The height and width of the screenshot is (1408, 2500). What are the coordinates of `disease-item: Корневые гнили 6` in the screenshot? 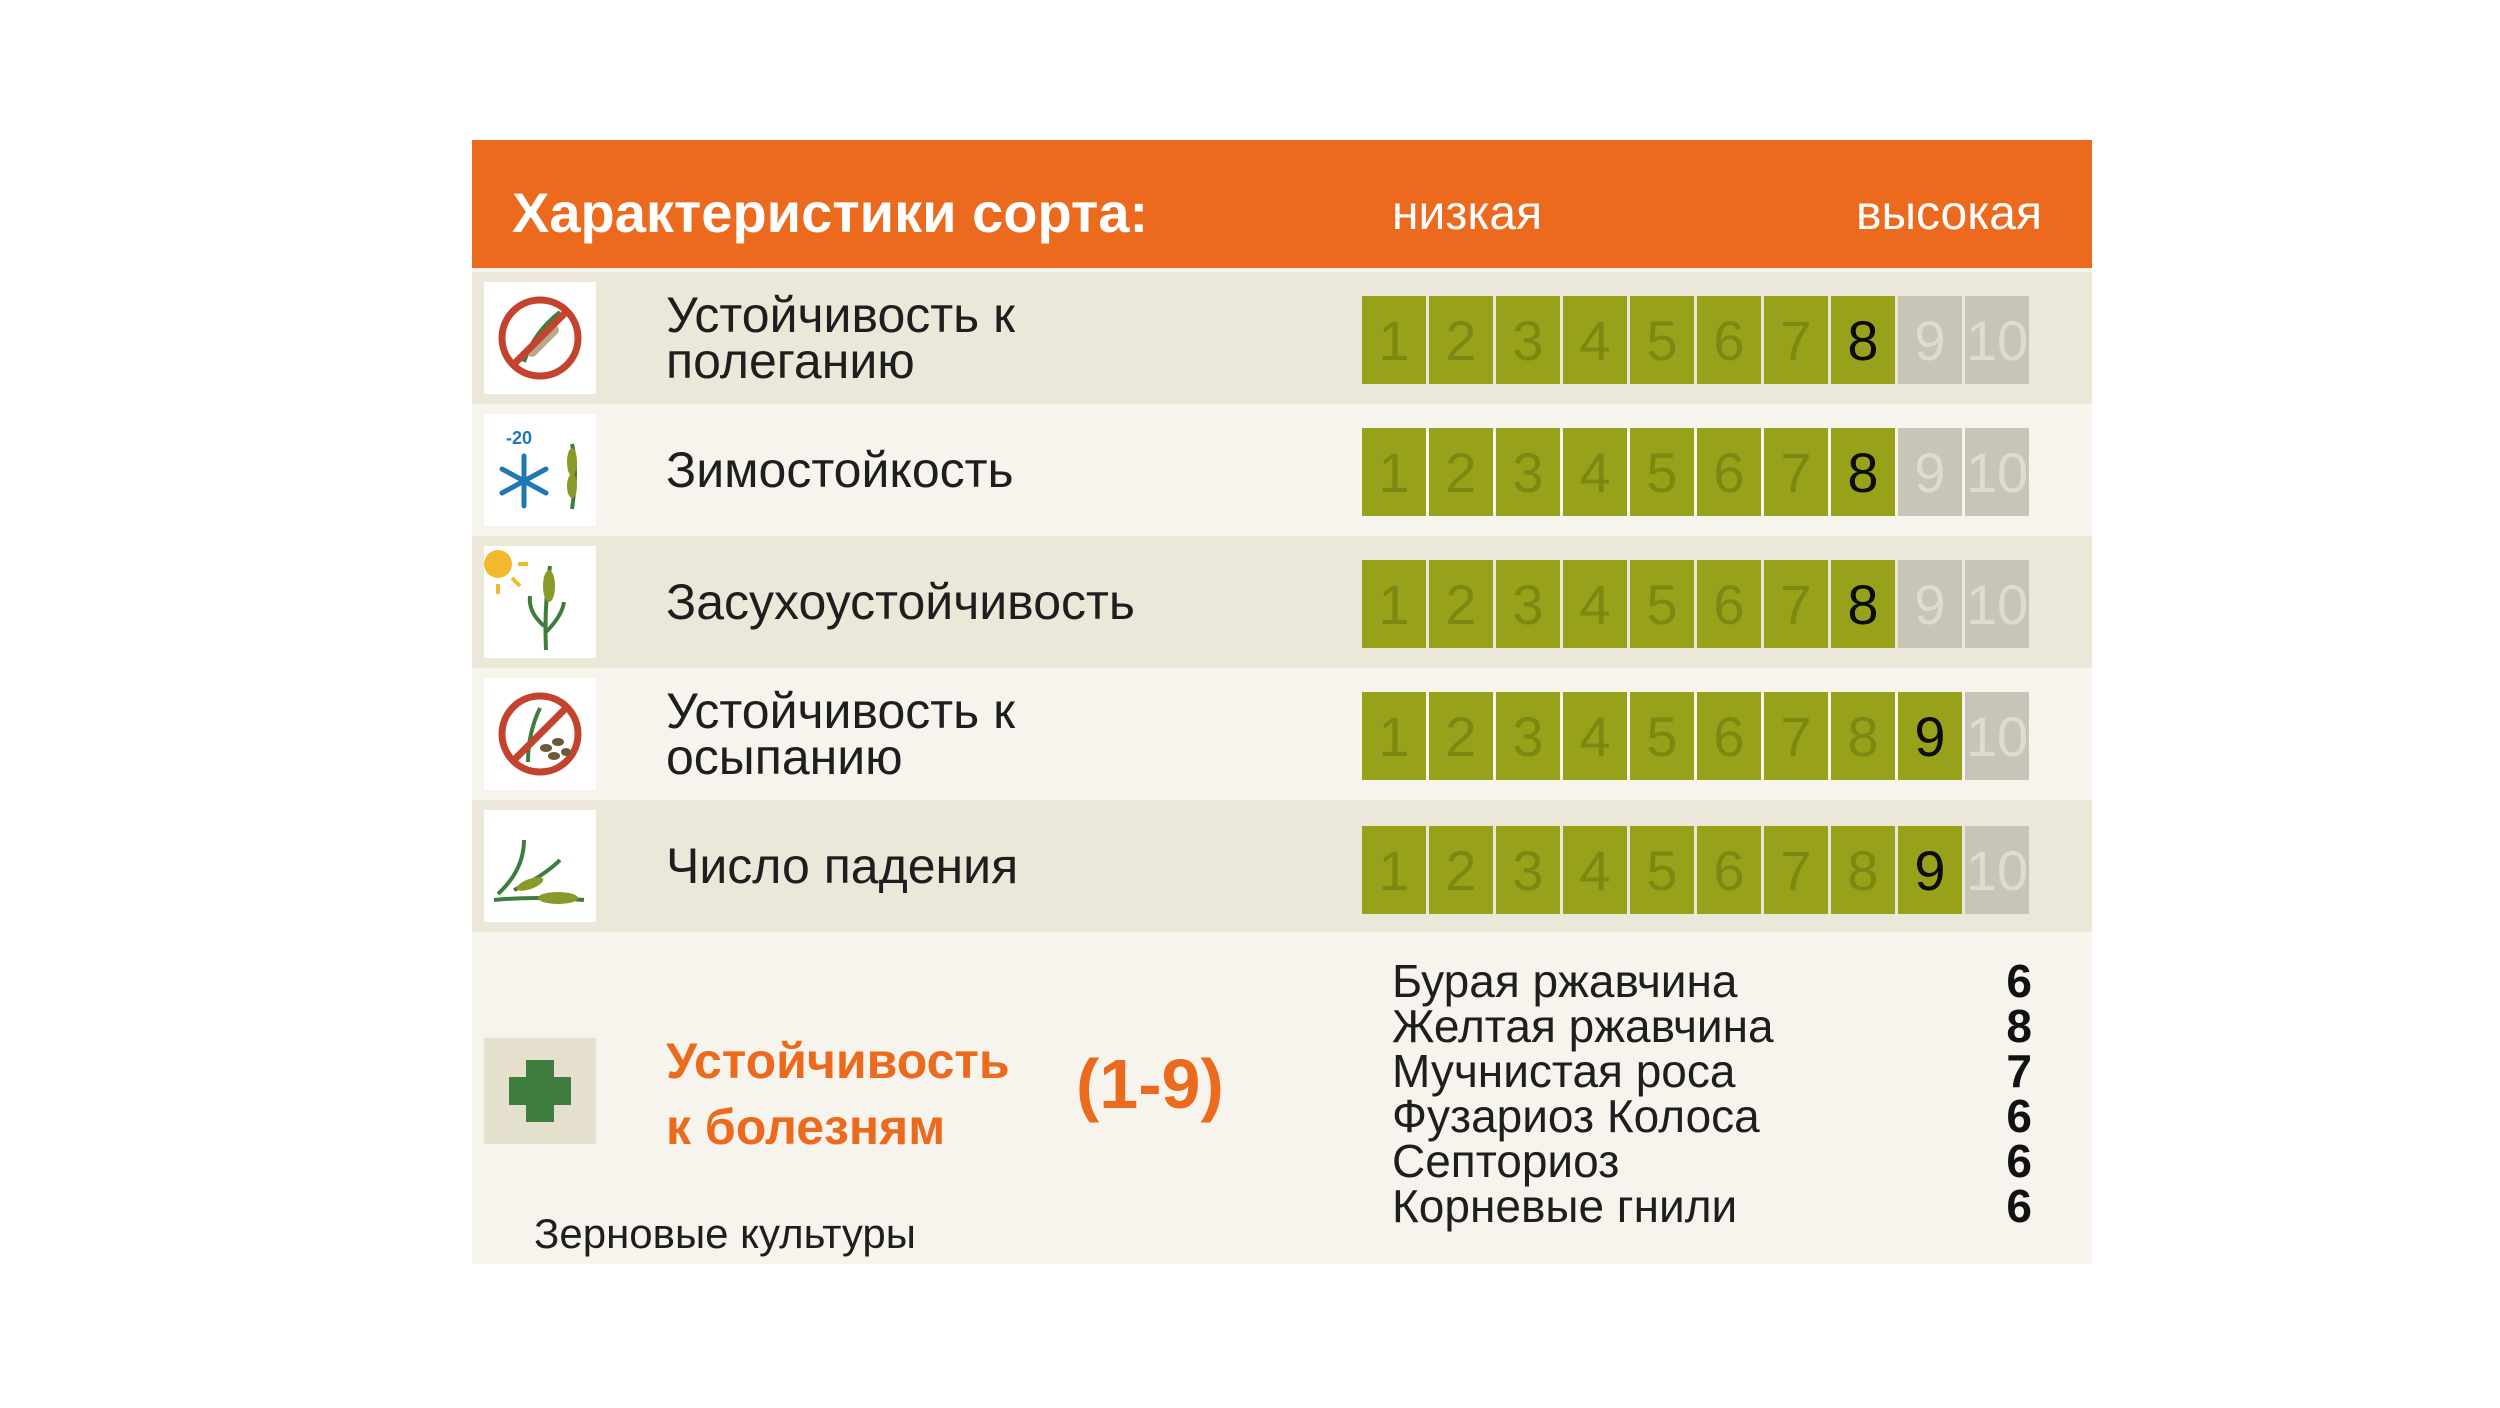 It's located at (1712, 1206).